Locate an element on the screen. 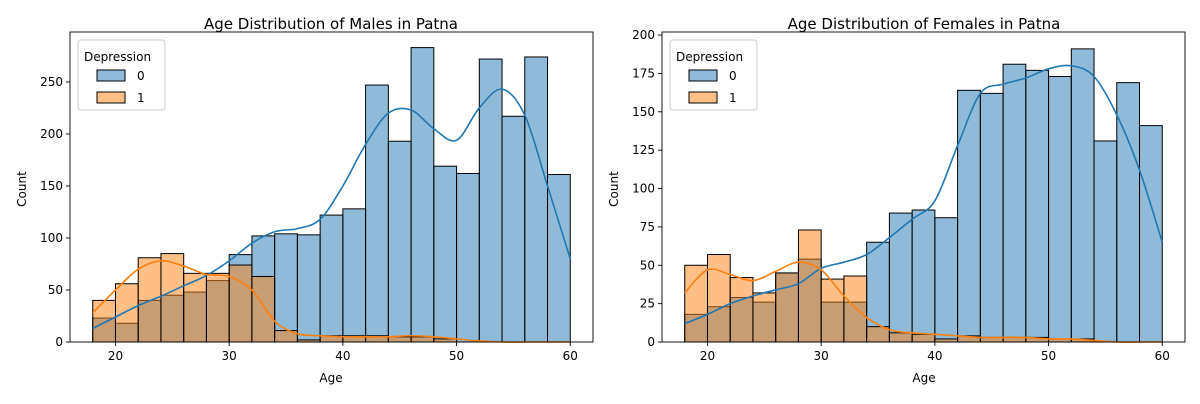  y-tick-label: 175 is located at coordinates (643, 73).